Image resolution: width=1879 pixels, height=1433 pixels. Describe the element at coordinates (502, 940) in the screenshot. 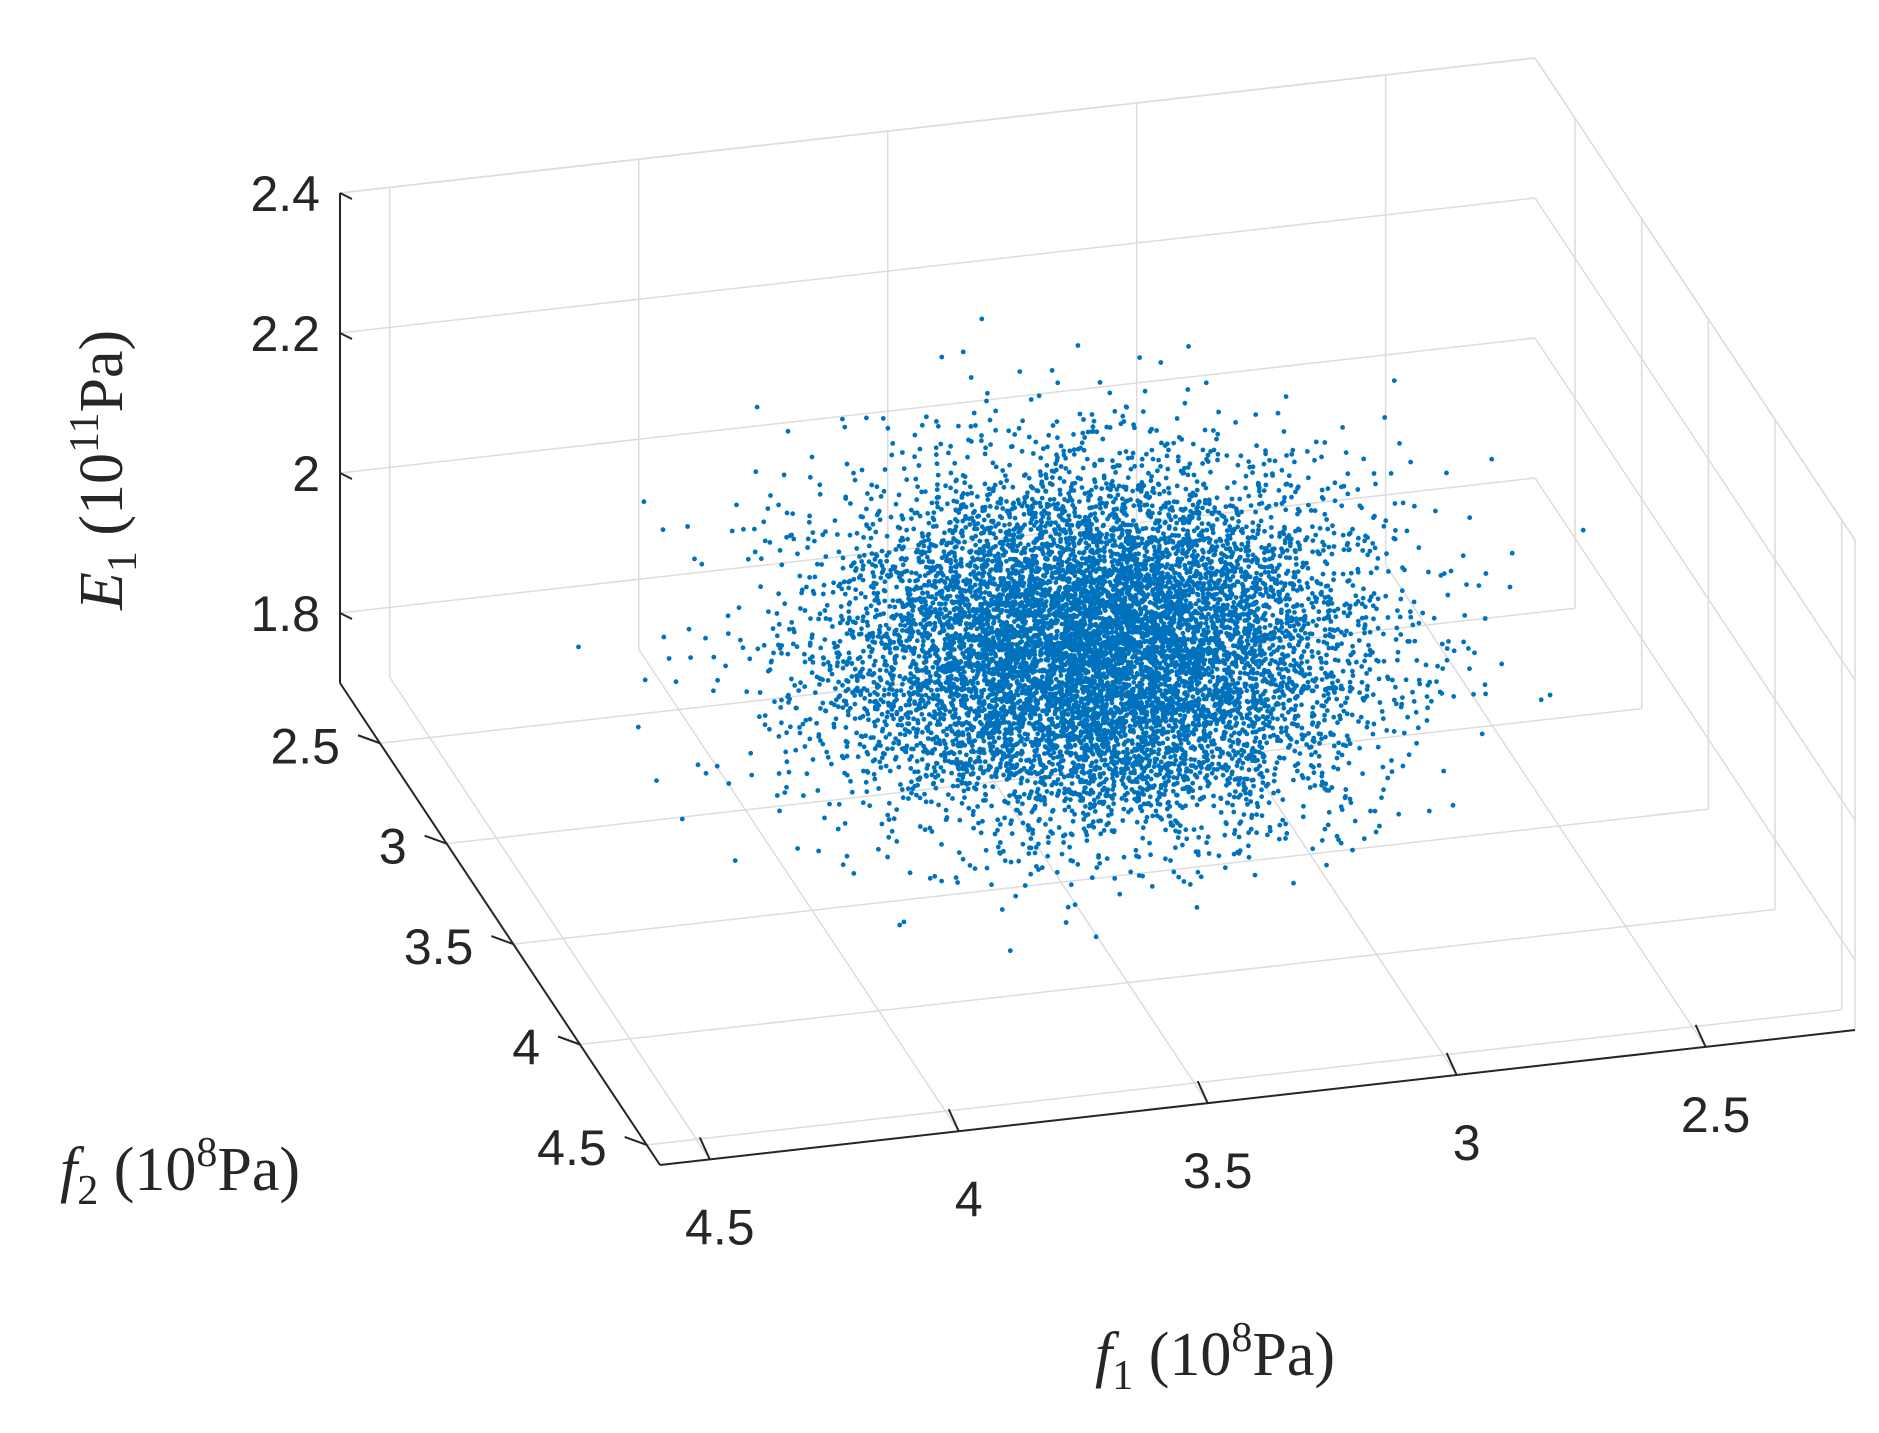

I see `y-tick-mark` at that location.